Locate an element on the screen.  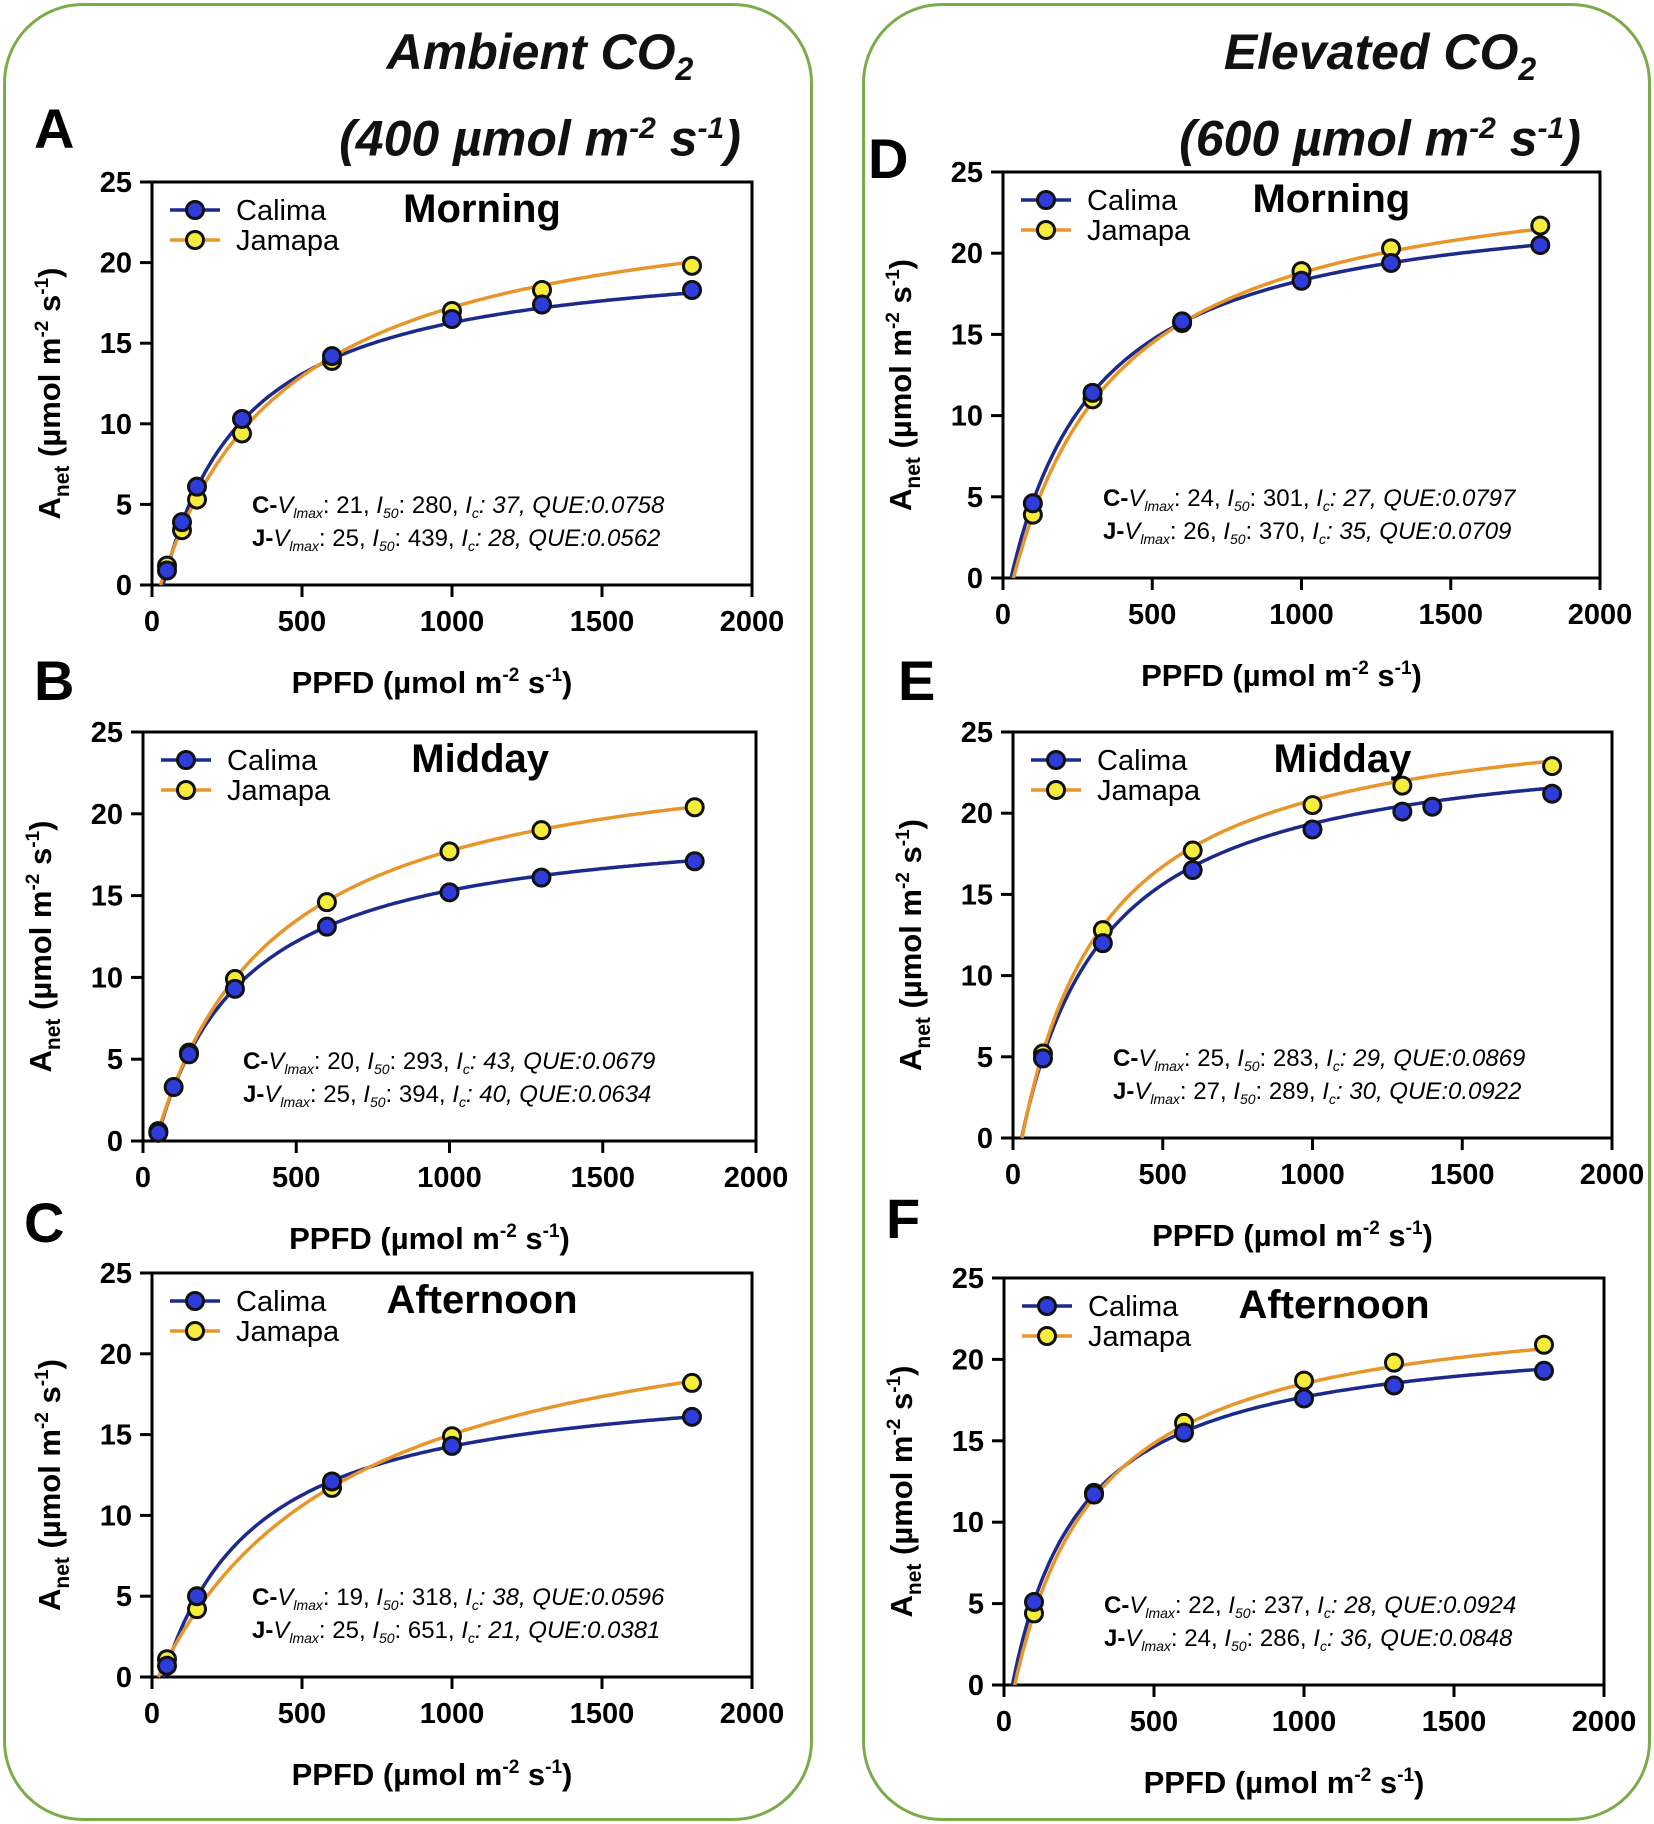
y-tick-label: 25 is located at coordinates (968, 1279).